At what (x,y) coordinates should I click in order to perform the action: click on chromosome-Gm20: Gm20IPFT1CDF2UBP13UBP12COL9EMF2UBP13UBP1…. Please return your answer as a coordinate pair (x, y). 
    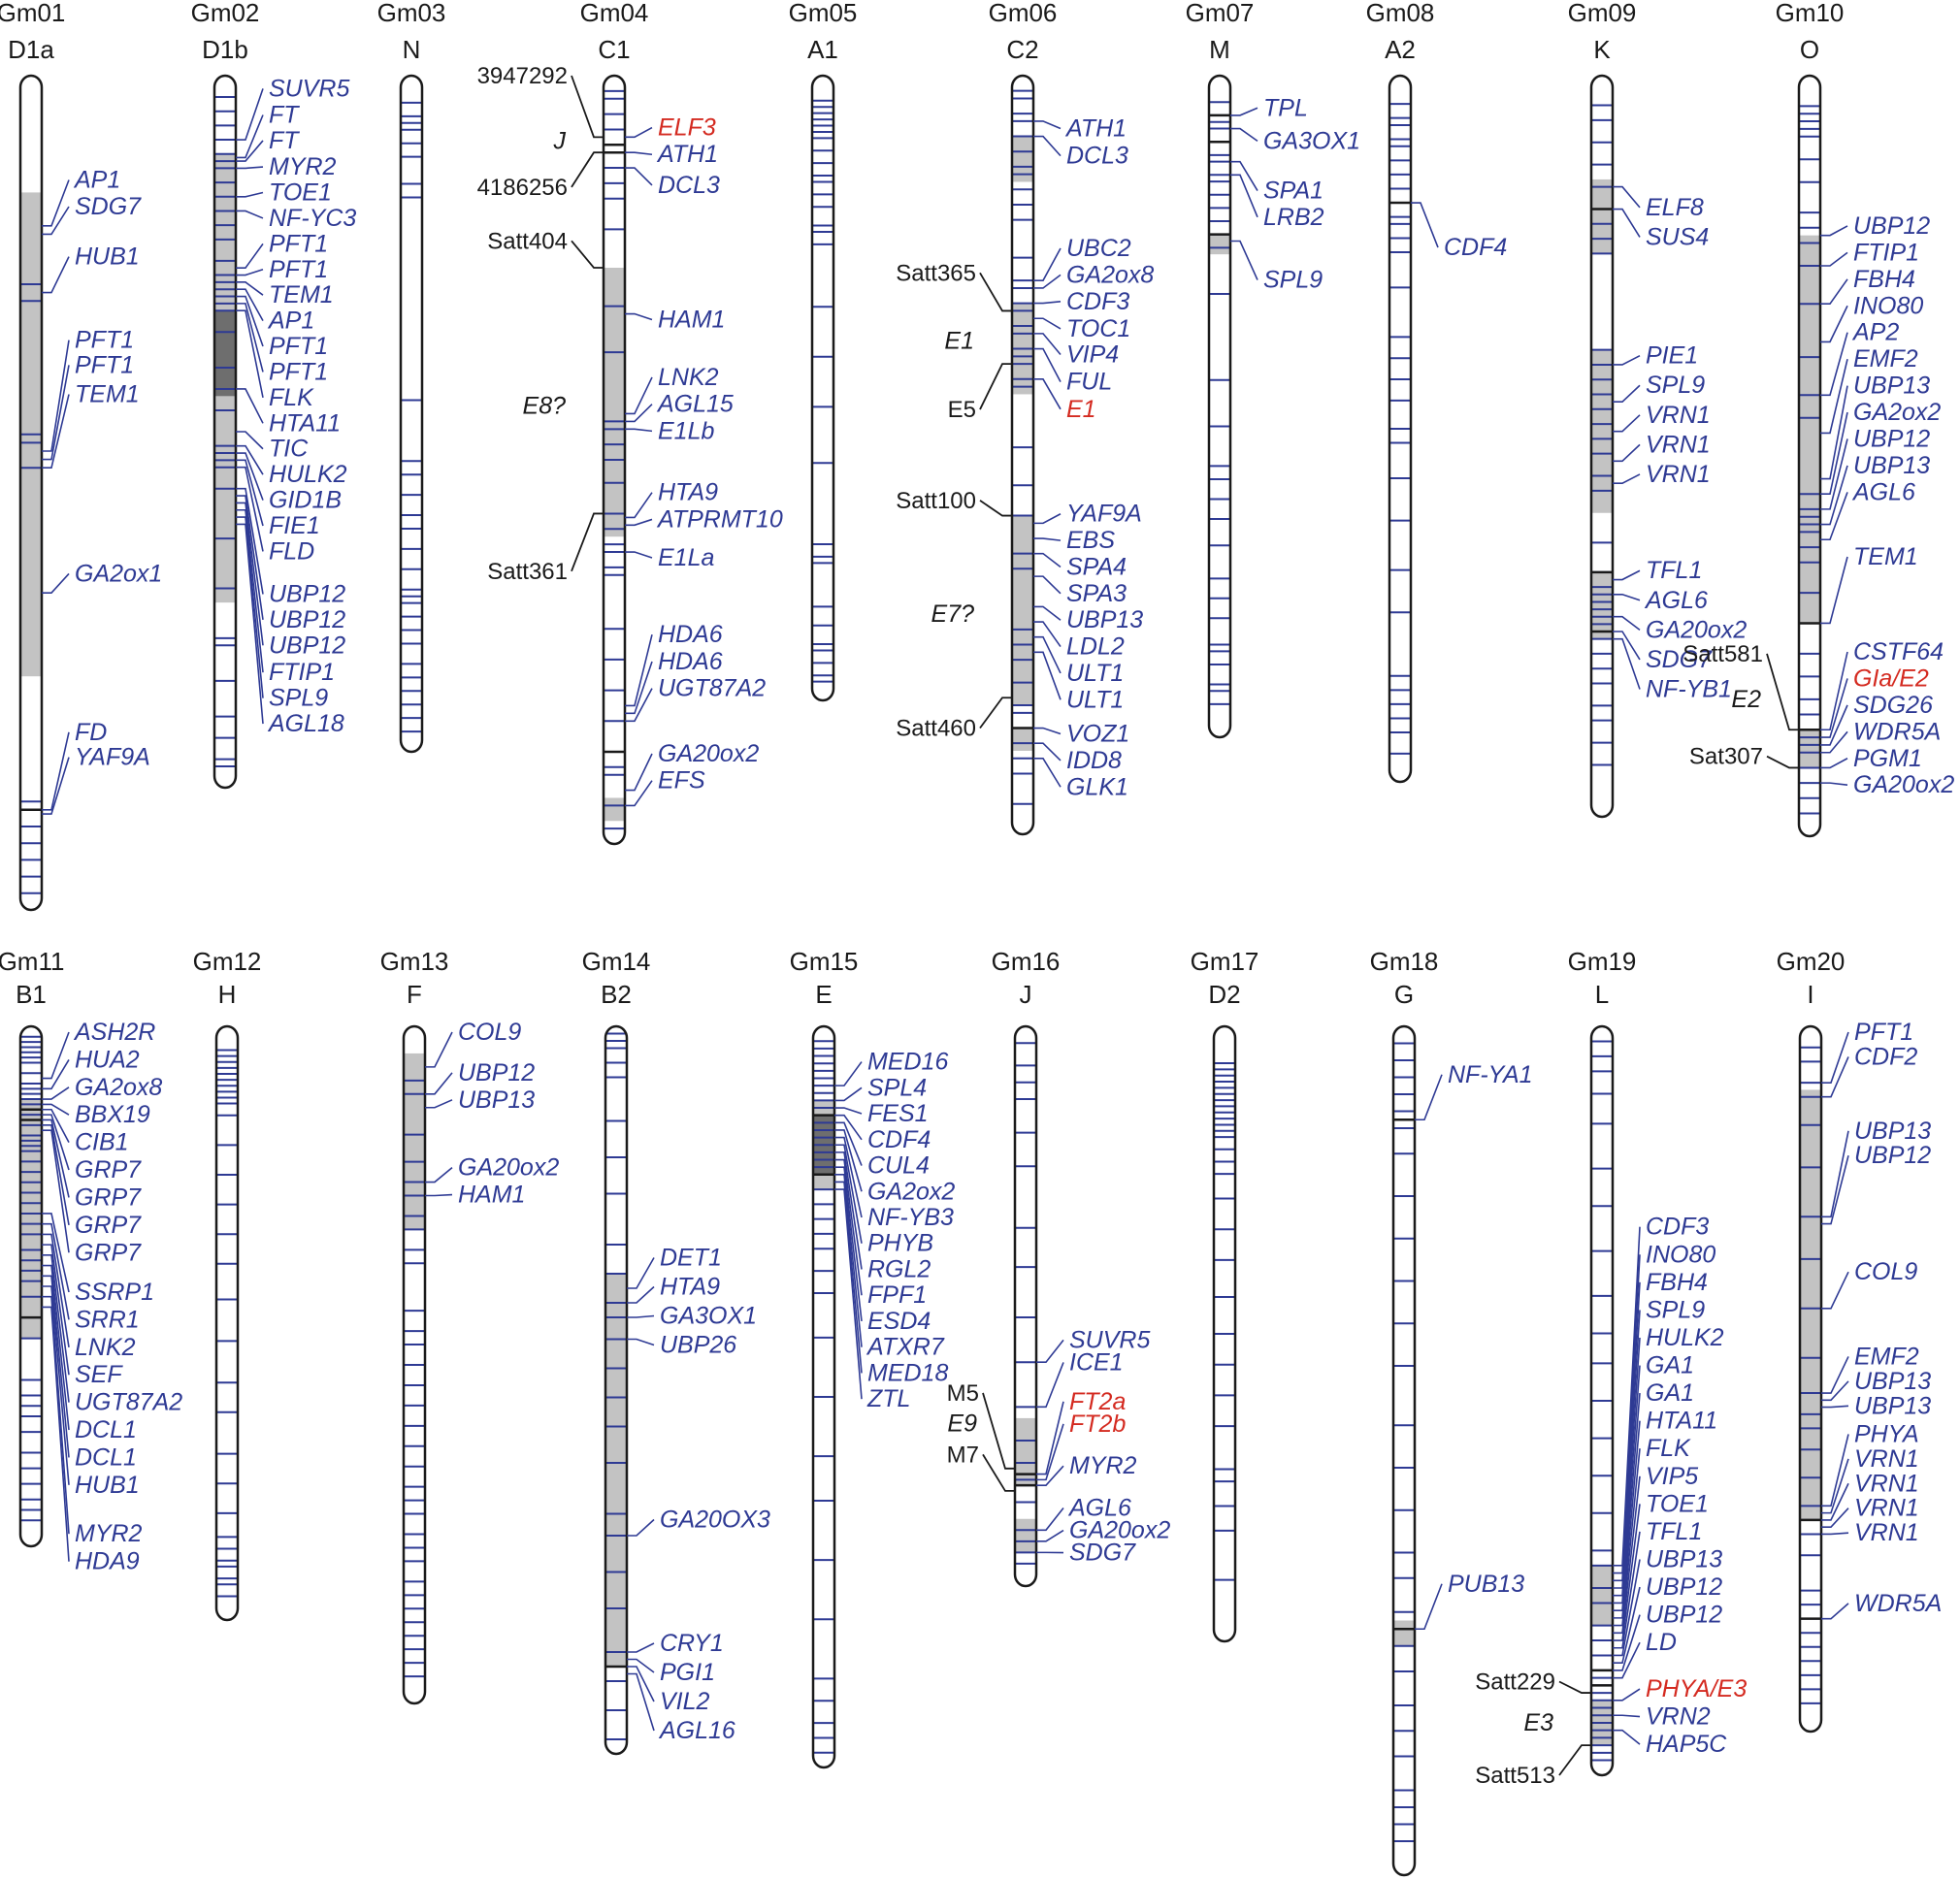
    Looking at the image, I should click on (1859, 1340).